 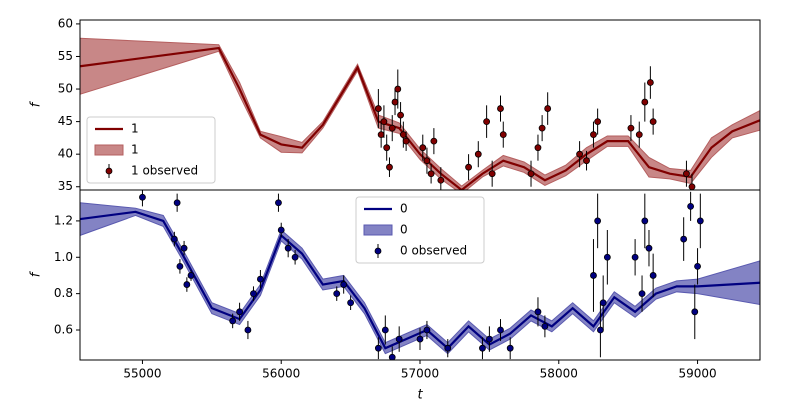 What do you see at coordinates (433, 251) in the screenshot?
I see `legend-label: 0 observed` at bounding box center [433, 251].